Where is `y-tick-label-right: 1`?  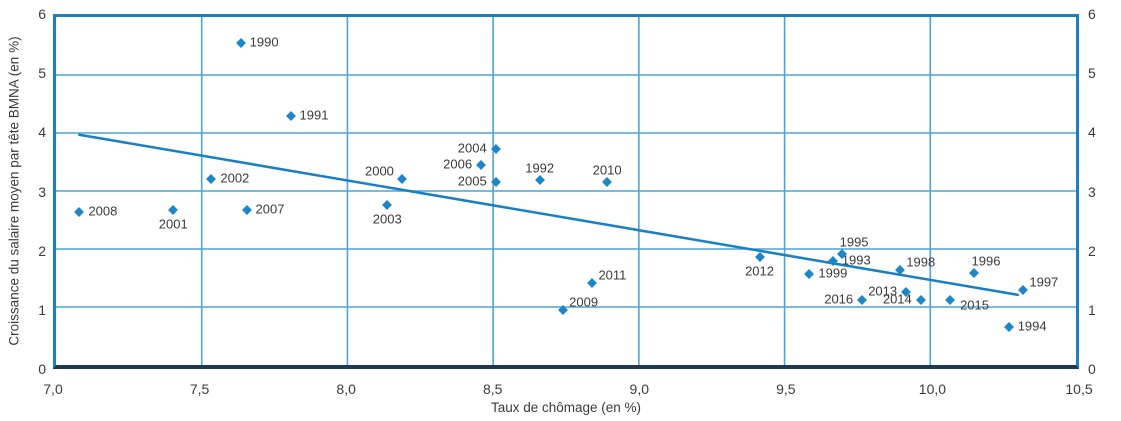 y-tick-label-right: 1 is located at coordinates (1092, 309).